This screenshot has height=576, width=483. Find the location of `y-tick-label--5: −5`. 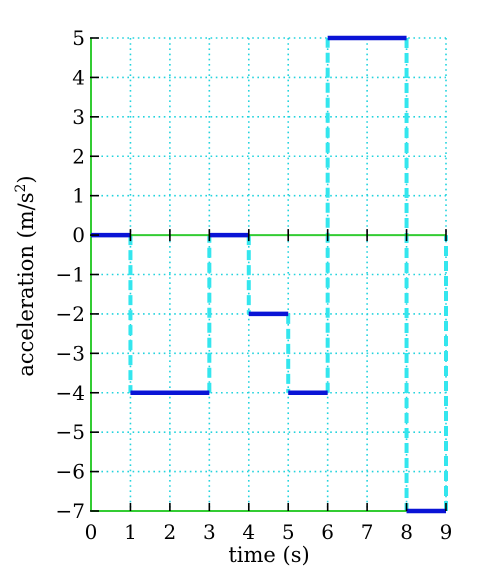

y-tick-label--5: −5 is located at coordinates (70, 432).